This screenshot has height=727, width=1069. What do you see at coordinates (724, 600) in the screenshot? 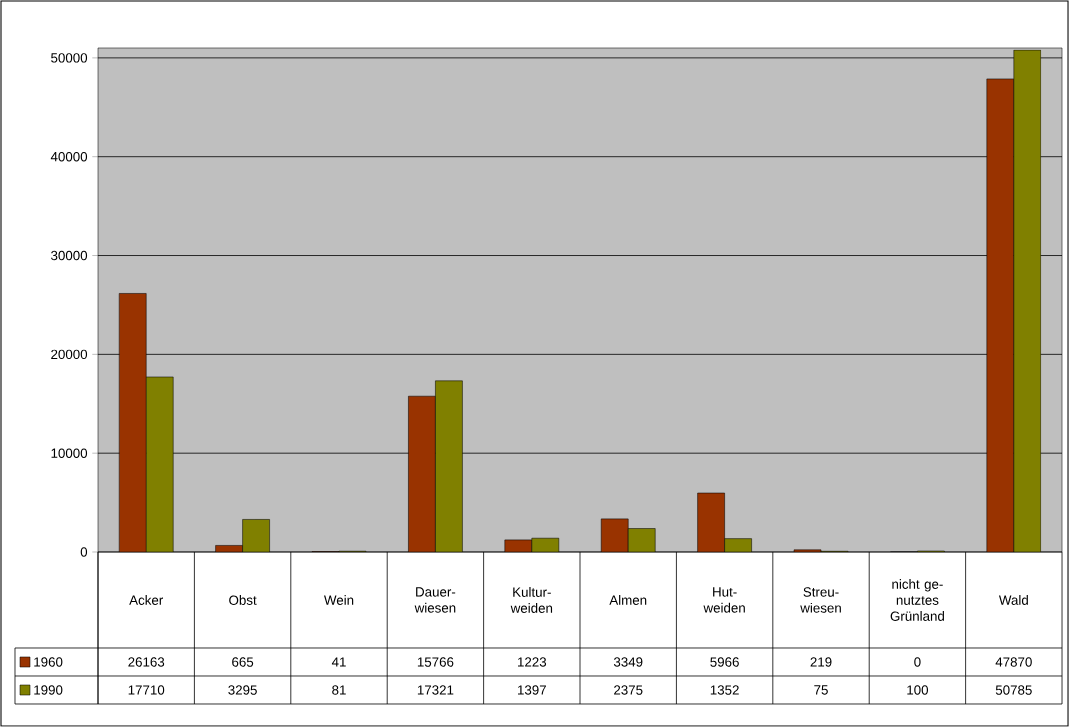
I see `x-tick-label: Hut- weiden` at bounding box center [724, 600].